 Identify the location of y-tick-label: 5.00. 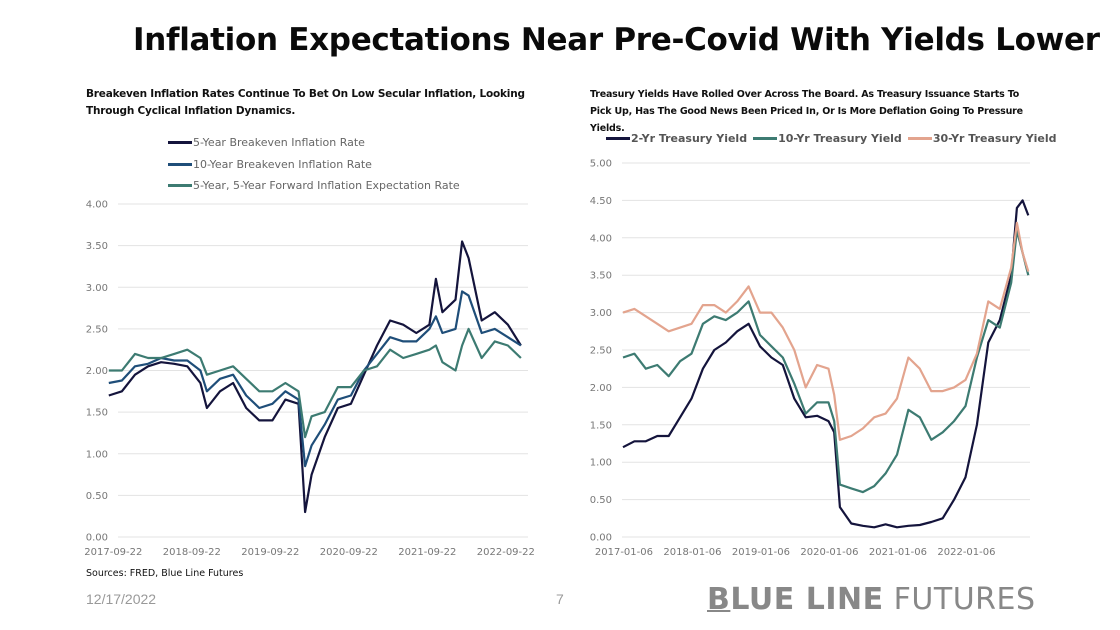
(601, 164).